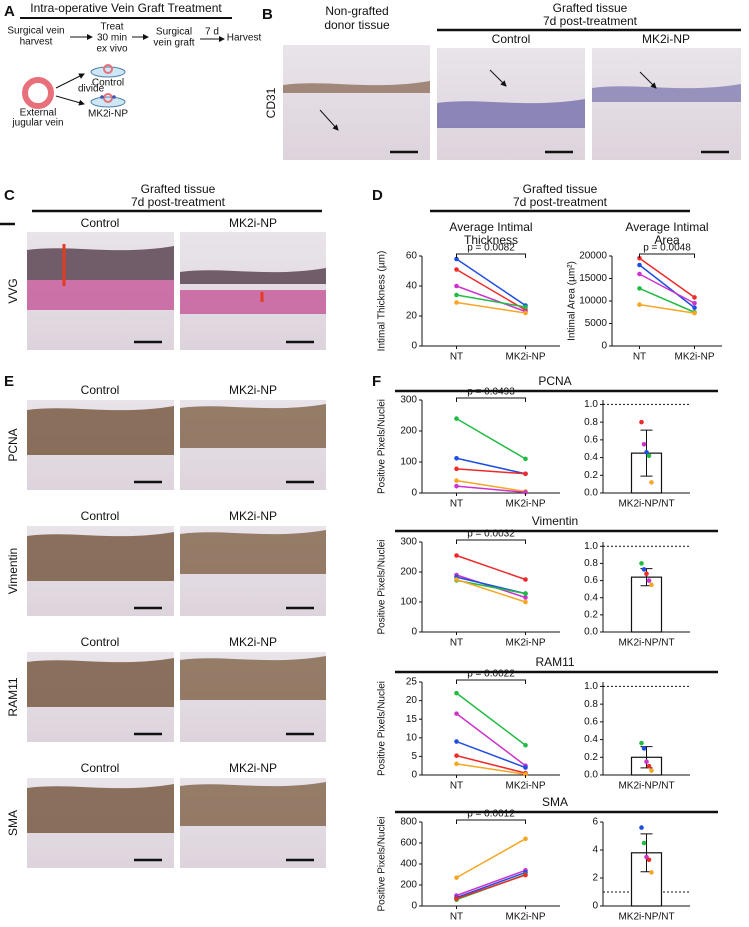 This screenshot has width=749, height=927. Describe the element at coordinates (356, 11) in the screenshot. I see `column-label: Non-grafted` at that location.